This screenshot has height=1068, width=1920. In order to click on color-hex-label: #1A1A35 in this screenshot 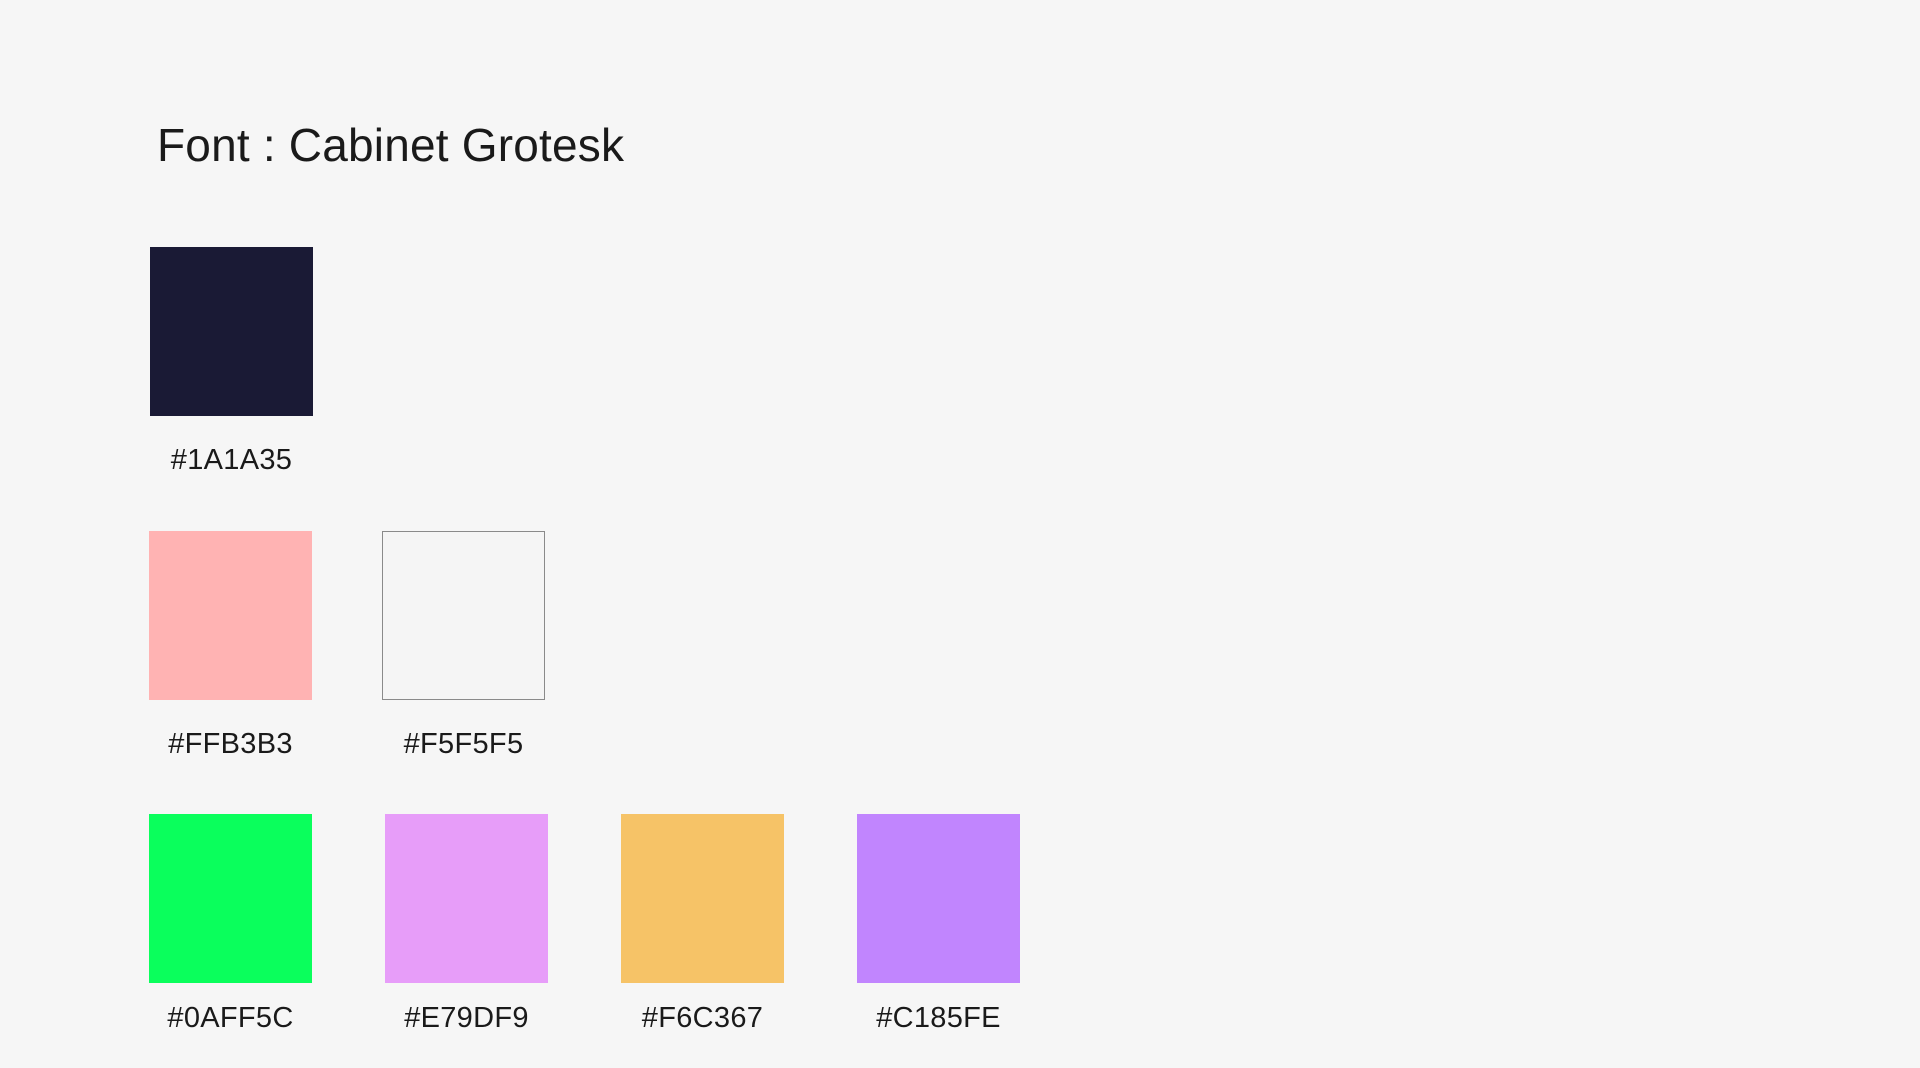, I will do `click(231, 460)`.